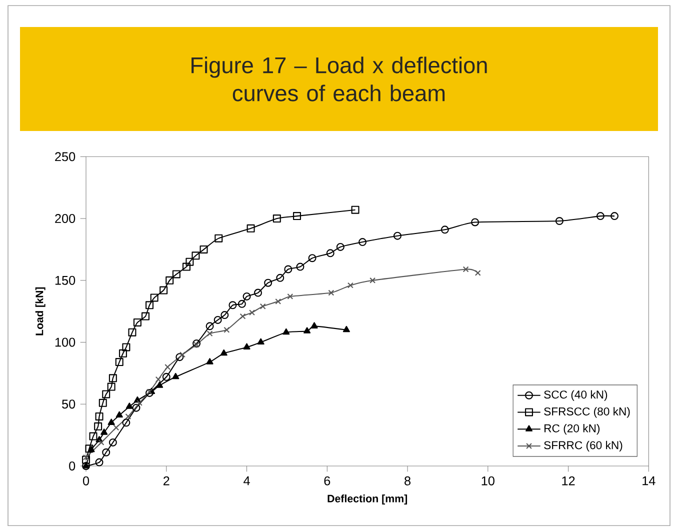 The width and height of the screenshot is (678, 531). I want to click on x-tick-label: 12, so click(568, 481).